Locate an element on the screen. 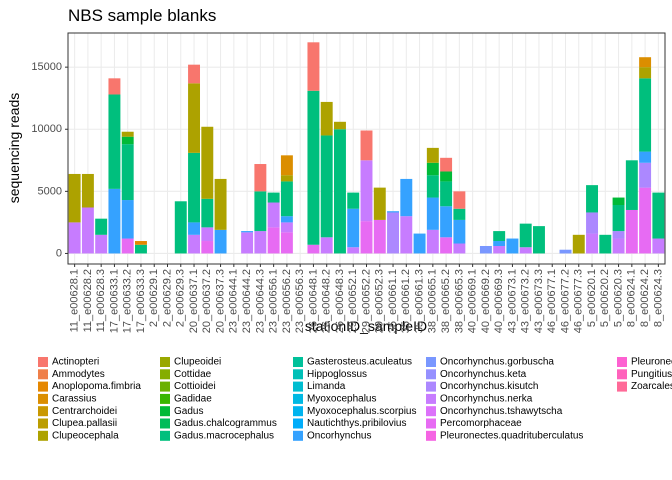 The width and height of the screenshot is (672, 480). x-tick-label: 5_e00620.1 is located at coordinates (592, 298).